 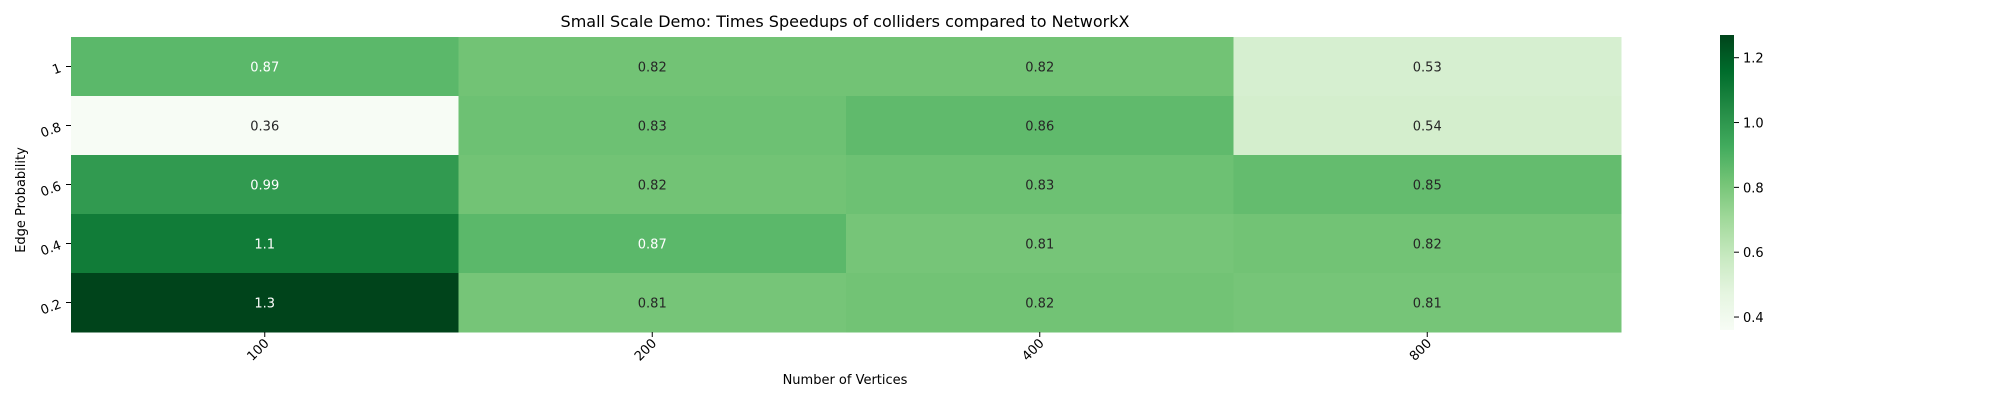 I want to click on cell-value-label: 0.99, so click(x=264, y=186).